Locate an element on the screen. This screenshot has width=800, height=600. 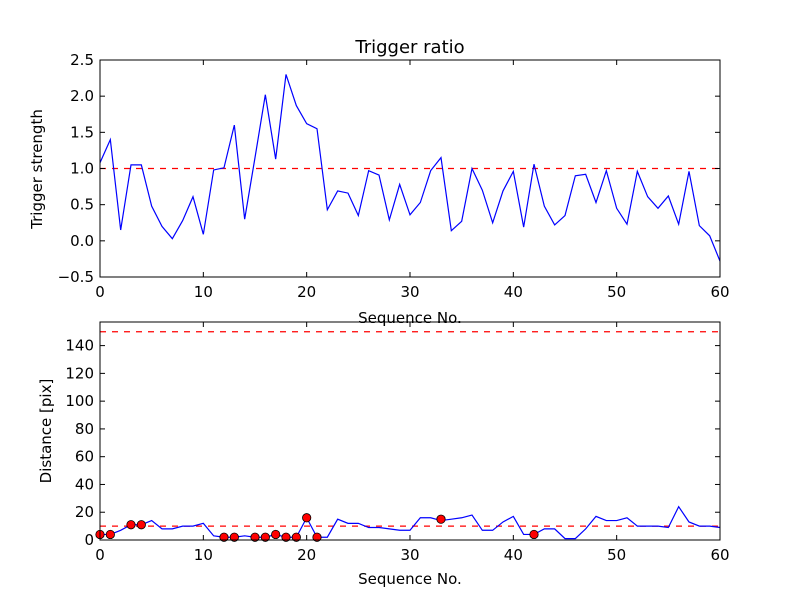
y-tick-label: 120 is located at coordinates (79, 373).